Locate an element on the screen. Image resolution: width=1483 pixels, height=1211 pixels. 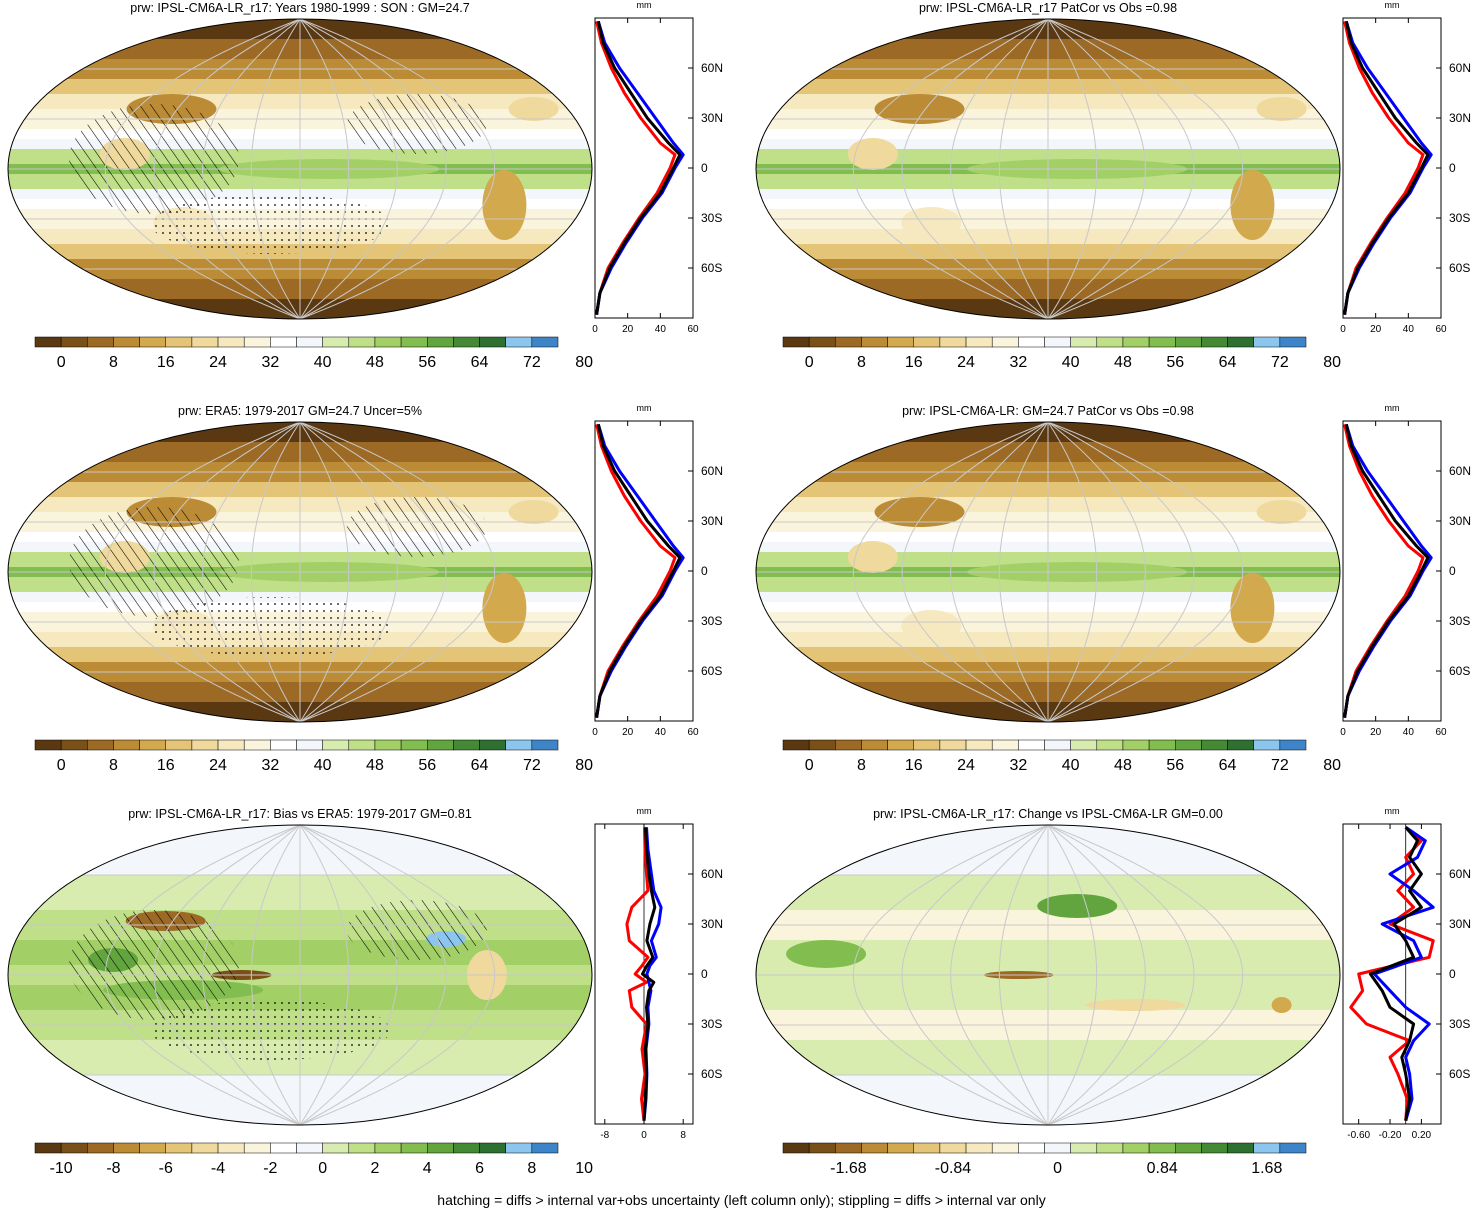
lat-label: 30N is located at coordinates (712, 924).